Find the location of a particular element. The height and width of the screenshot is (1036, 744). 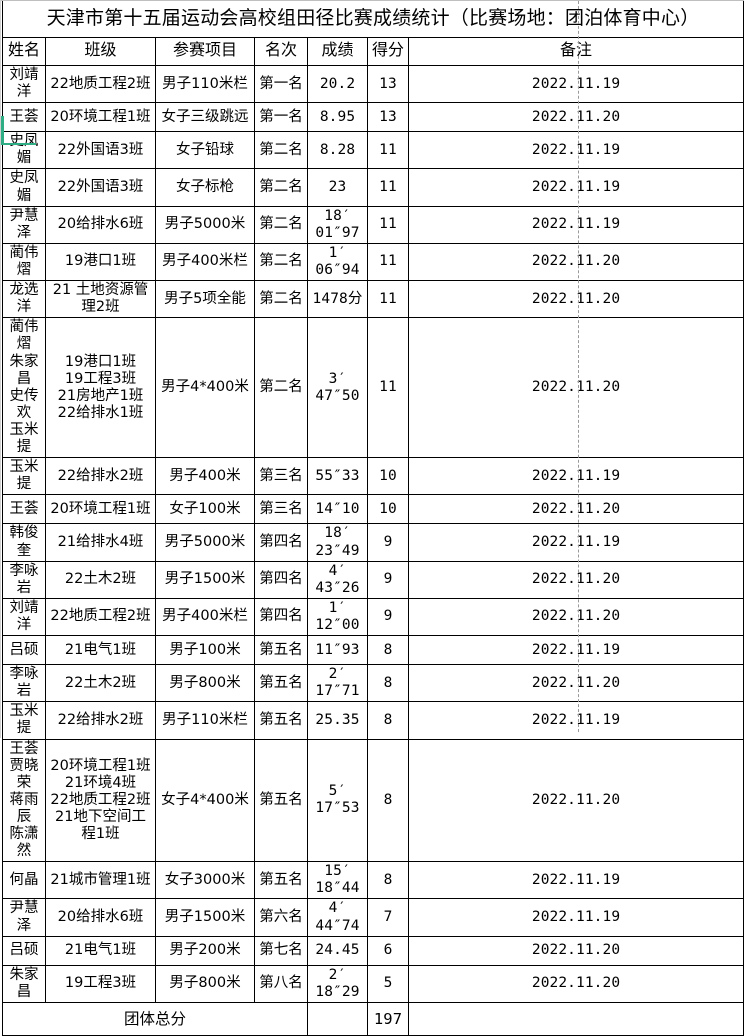

table-row: 何晶 21城市管理1班 女子3000米 第五名 15′ 18″44 8 2022.11.19 is located at coordinates (373, 880).